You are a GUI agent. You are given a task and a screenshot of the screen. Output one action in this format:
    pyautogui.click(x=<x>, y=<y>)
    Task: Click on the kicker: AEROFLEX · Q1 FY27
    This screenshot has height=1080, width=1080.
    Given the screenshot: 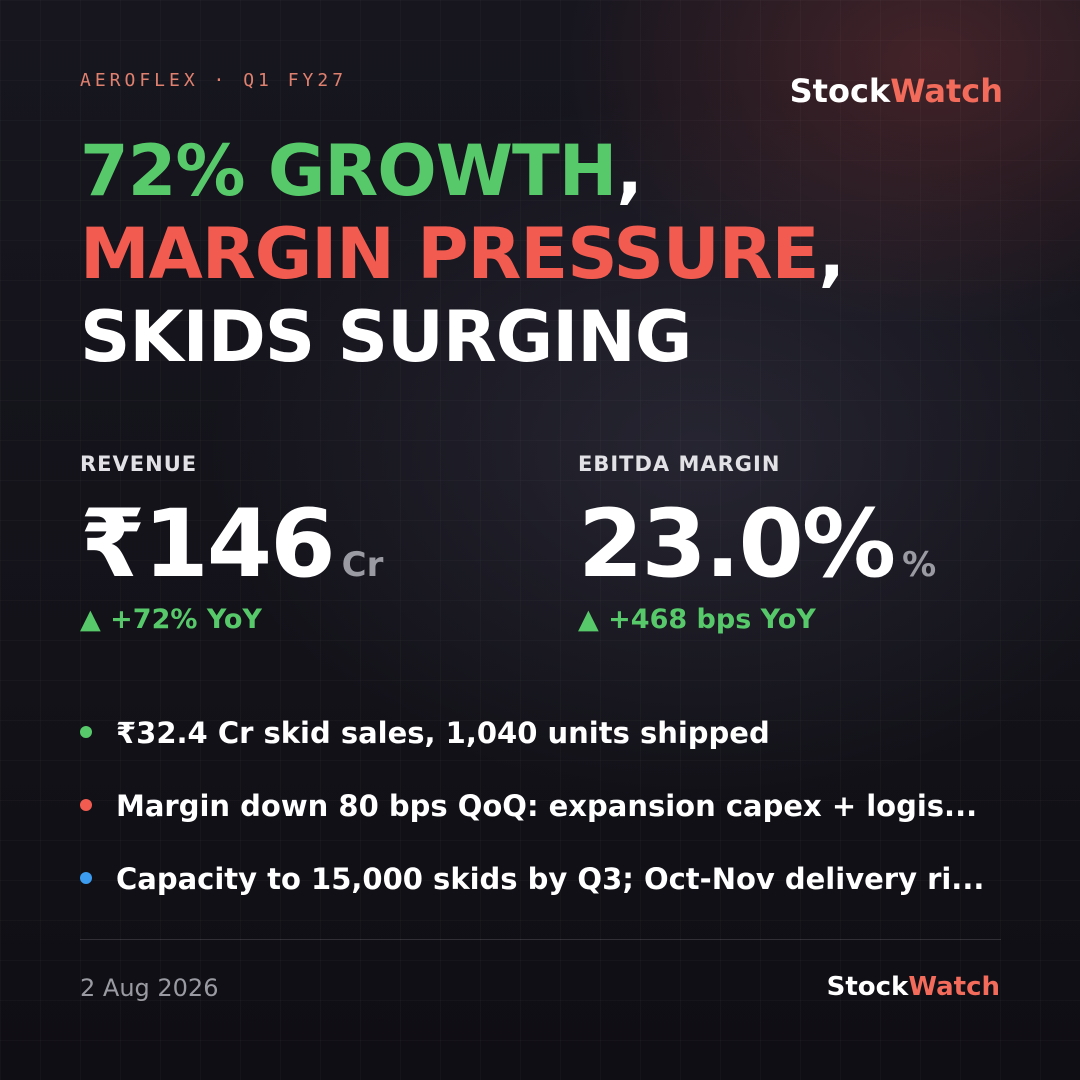 What is the action you would take?
    pyautogui.click(x=214, y=80)
    